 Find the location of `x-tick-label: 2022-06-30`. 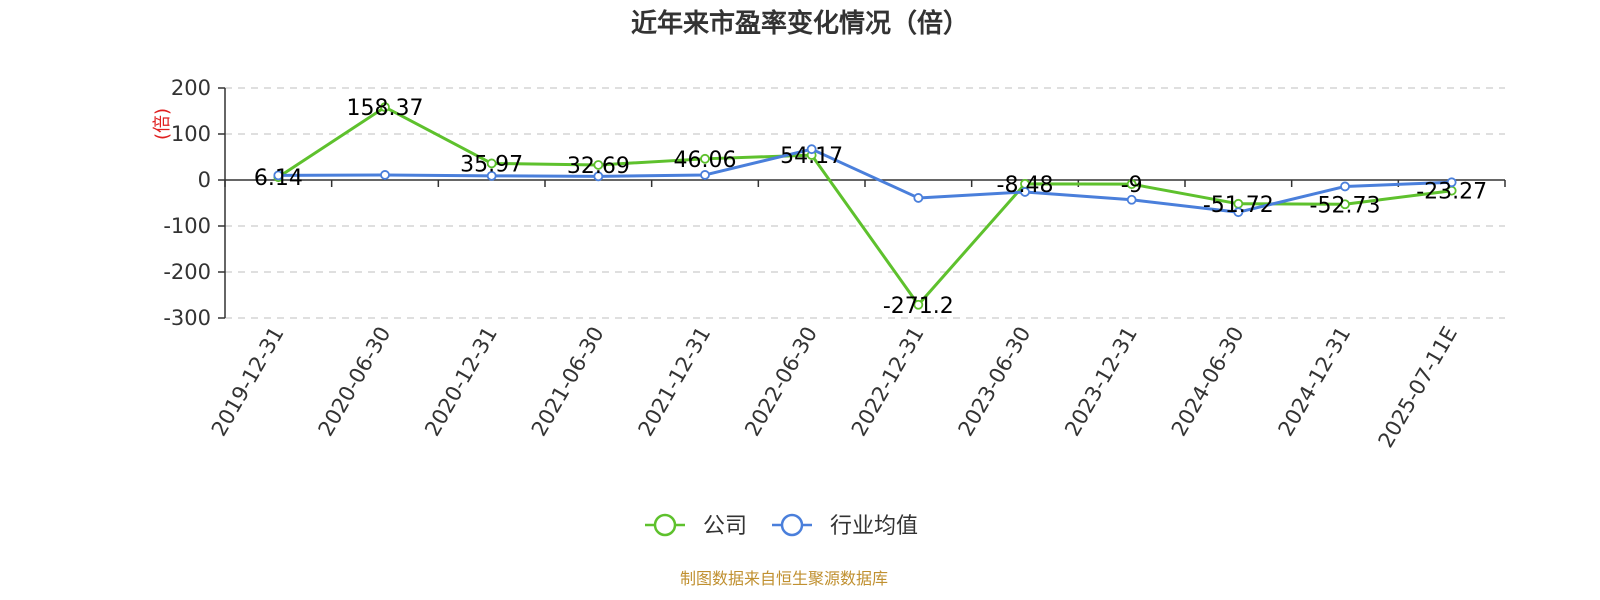

x-tick-label: 2022-06-30 is located at coordinates (781, 382).